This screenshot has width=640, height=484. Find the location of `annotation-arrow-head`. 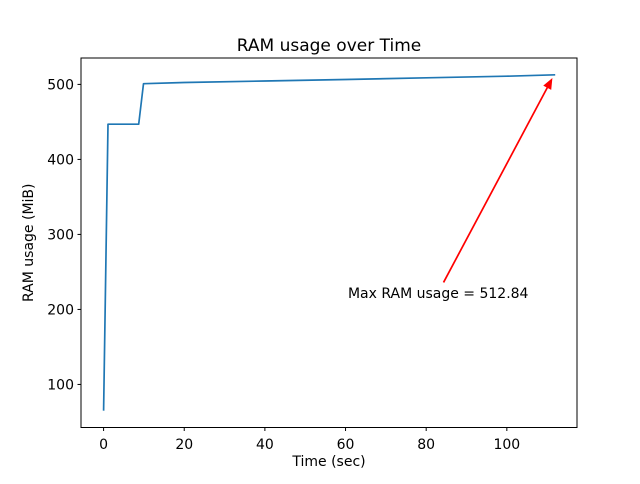

annotation-arrow-head is located at coordinates (548, 84).